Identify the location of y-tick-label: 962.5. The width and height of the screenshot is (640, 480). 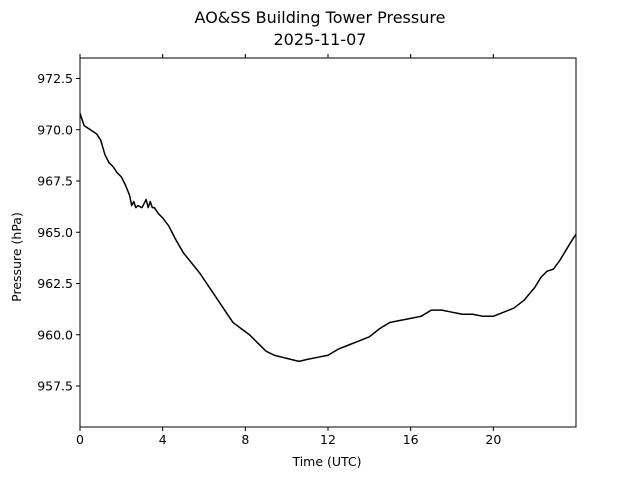
(55, 283).